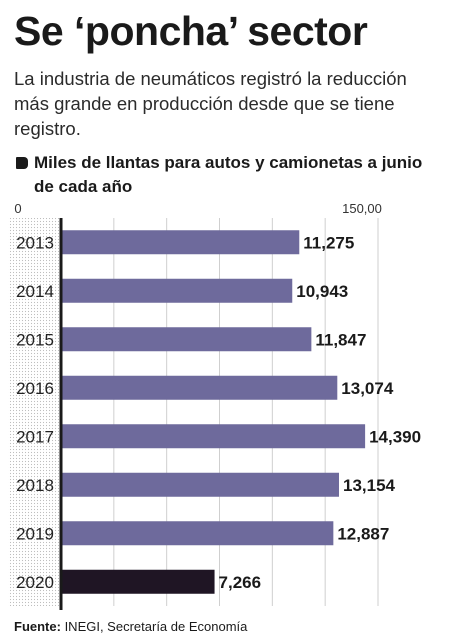 This screenshot has width=450, height=640. I want to click on value-label: 7,266, so click(240, 582).